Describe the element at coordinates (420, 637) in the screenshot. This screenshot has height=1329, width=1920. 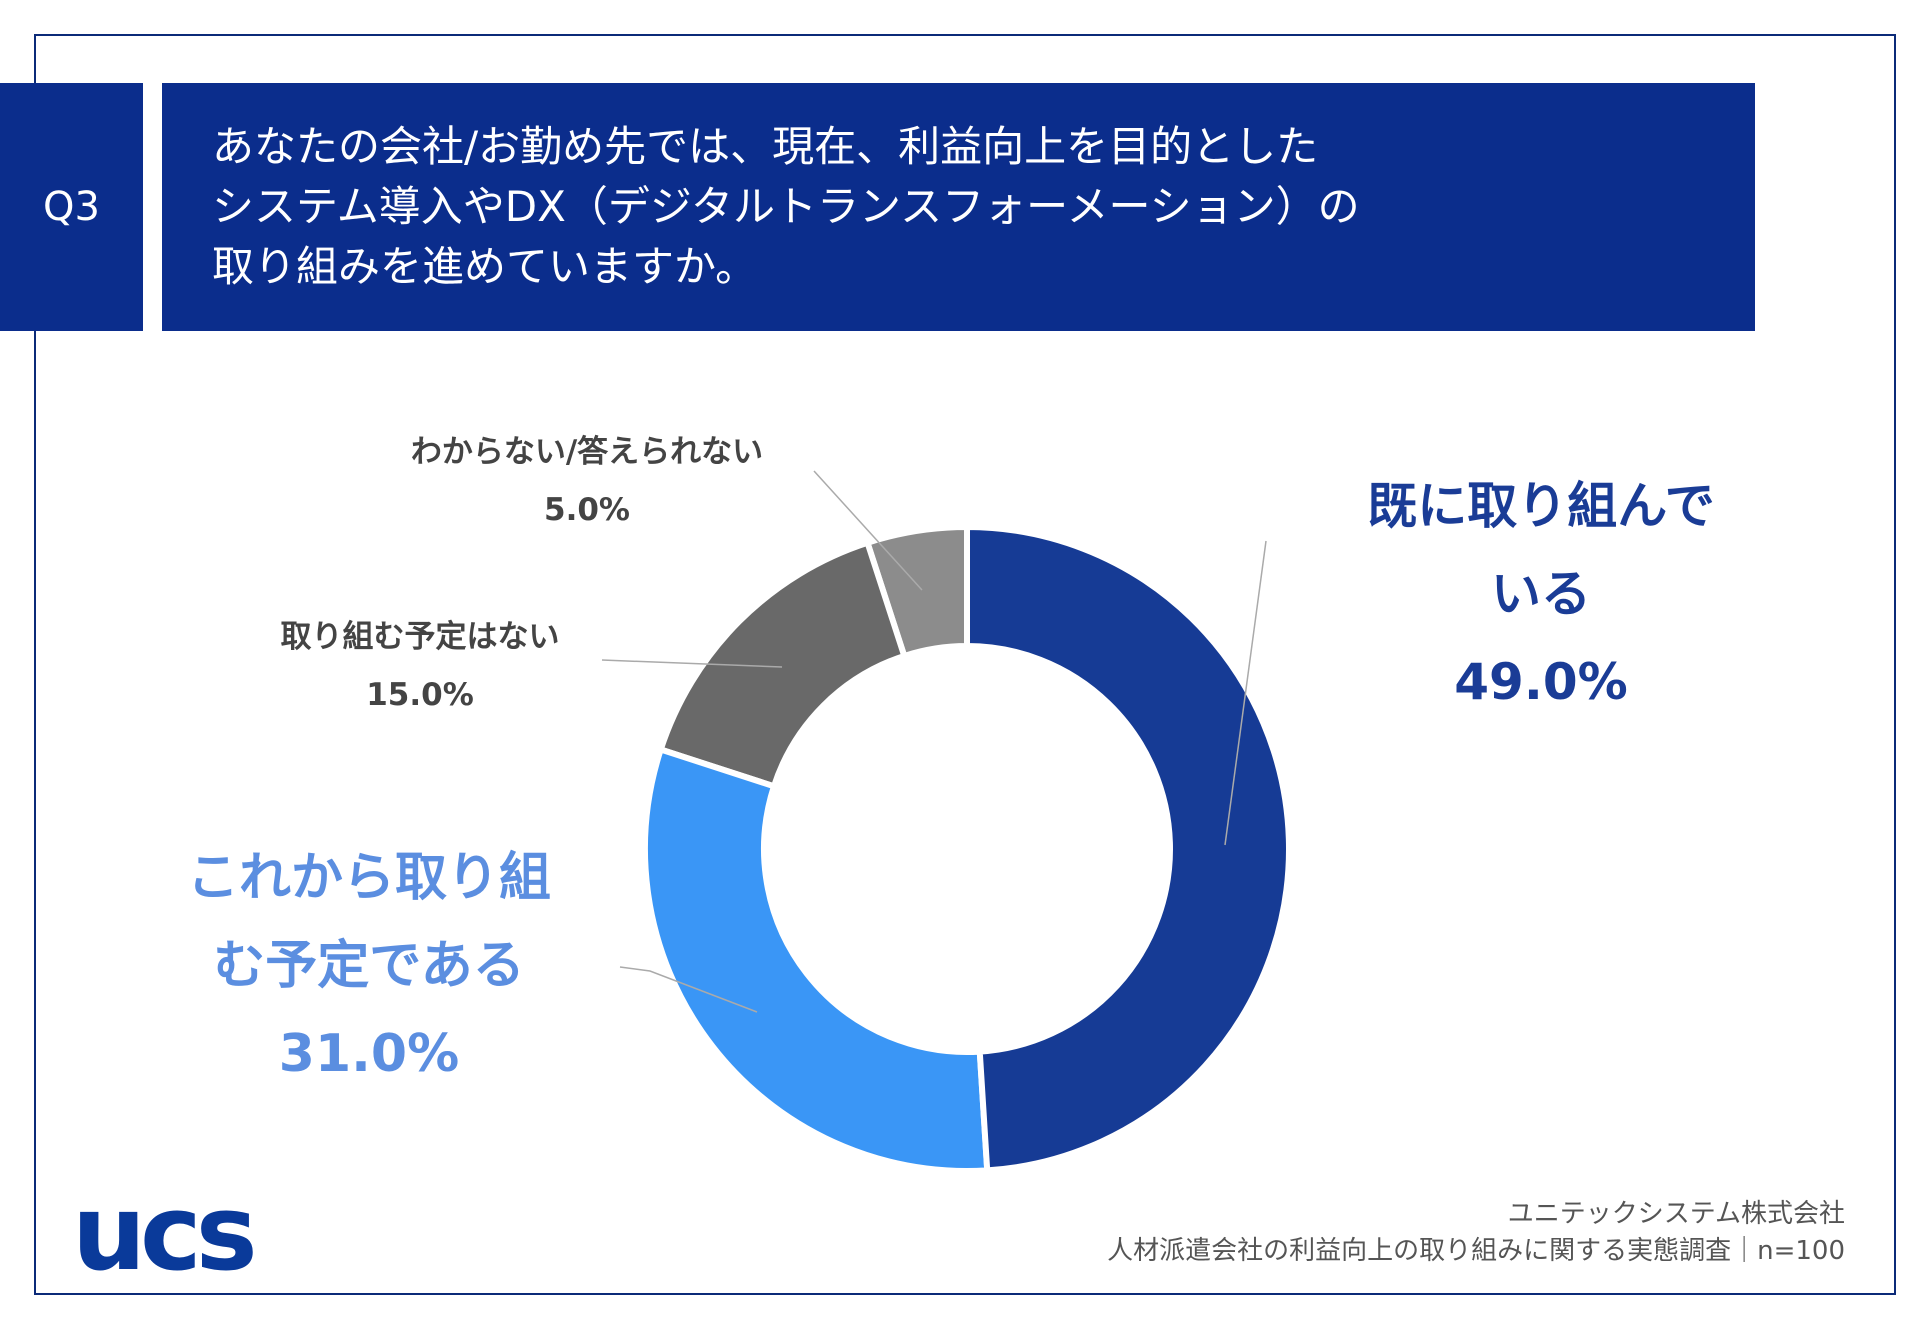
I see `category-label: 取り組む予定はない` at that location.